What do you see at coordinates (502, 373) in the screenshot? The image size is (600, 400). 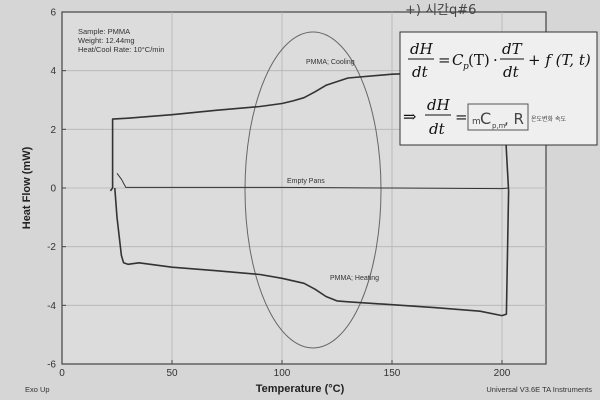 I see `x-tick-label: 200` at bounding box center [502, 373].